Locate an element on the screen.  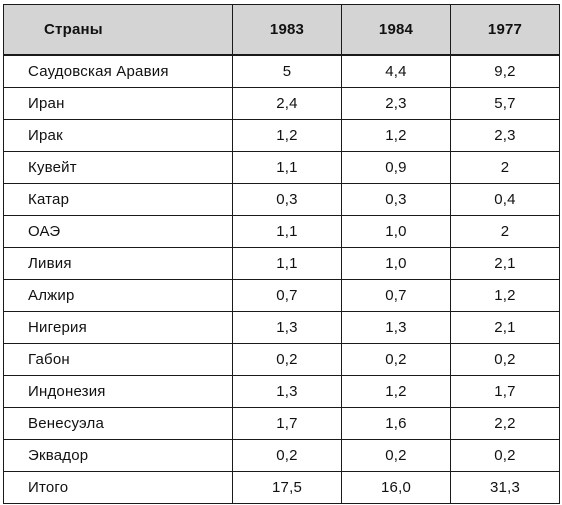
value-cell: 5 is located at coordinates (287, 71).